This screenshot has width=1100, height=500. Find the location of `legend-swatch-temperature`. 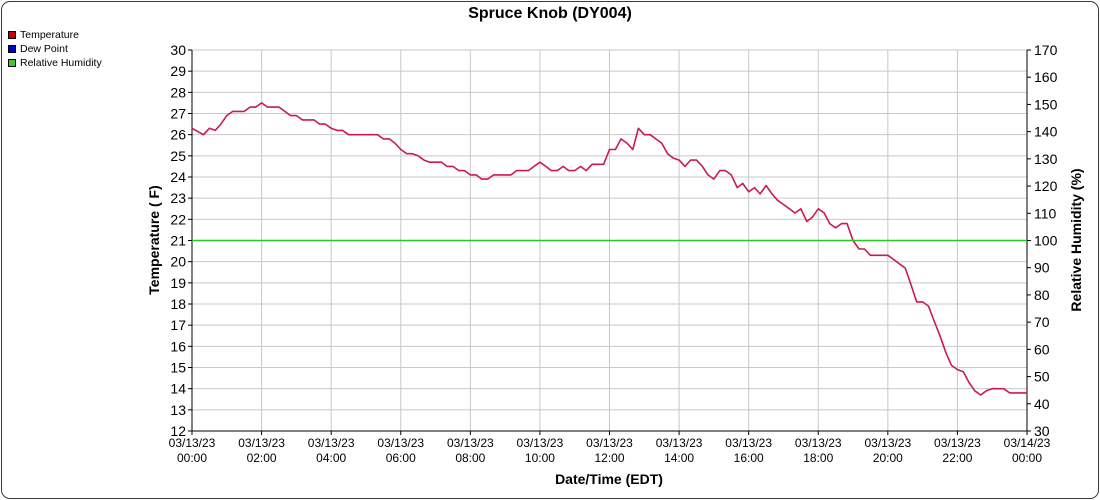

legend-swatch-temperature is located at coordinates (12, 35).